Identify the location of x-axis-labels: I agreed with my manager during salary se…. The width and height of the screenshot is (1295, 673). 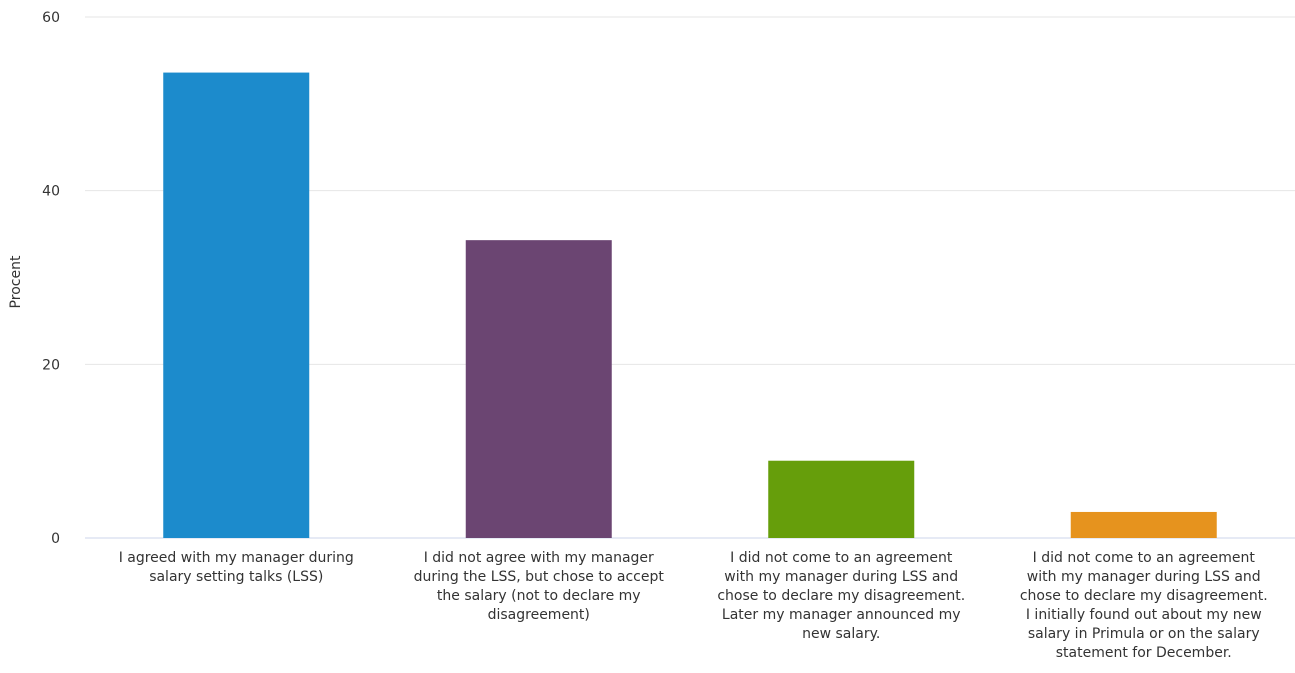
(693, 605).